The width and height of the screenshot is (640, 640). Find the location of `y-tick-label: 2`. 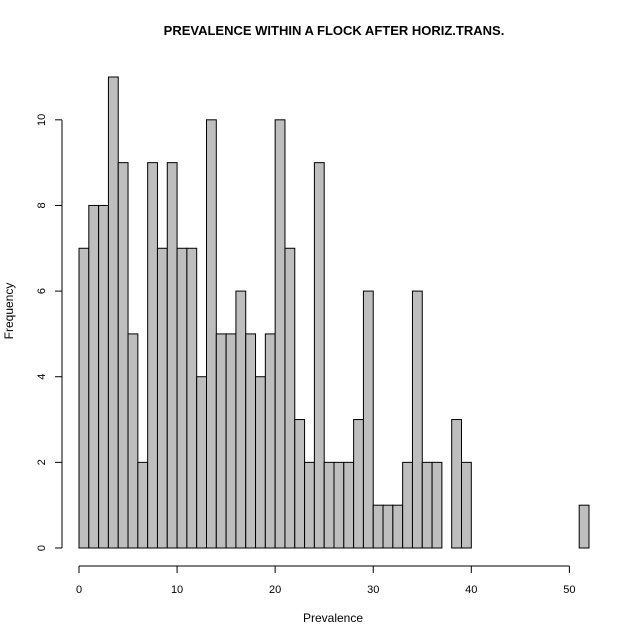

y-tick-label: 2 is located at coordinates (42, 462).